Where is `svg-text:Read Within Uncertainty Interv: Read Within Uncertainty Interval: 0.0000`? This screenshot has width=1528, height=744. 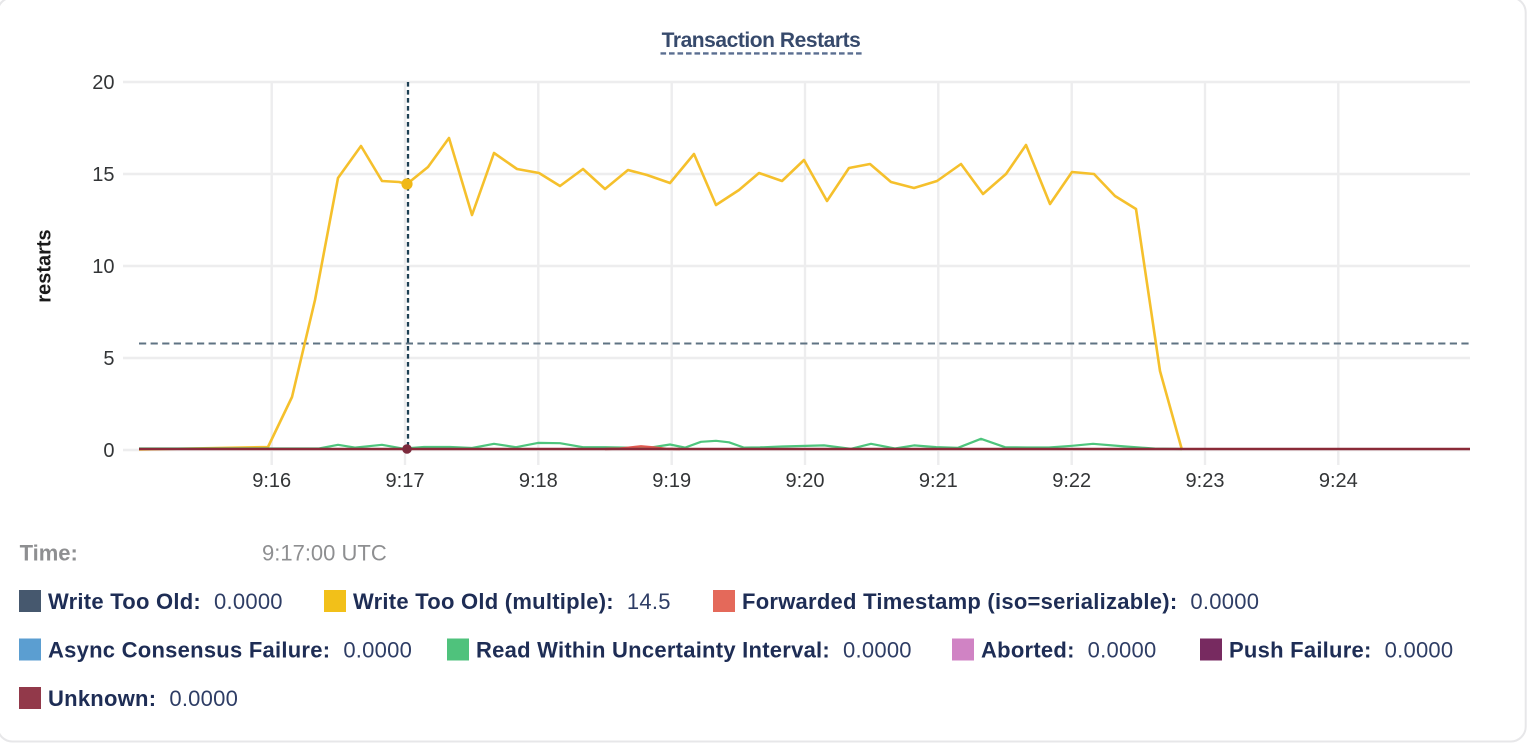 svg-text:Read Within Uncertainty Interv: Read Within Uncertainty Interval: 0.0000 is located at coordinates (694, 650).